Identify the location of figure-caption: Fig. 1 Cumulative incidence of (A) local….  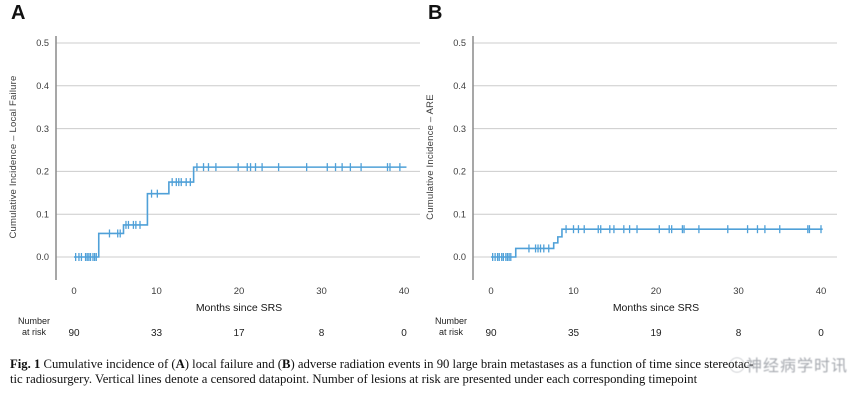
(428, 371).